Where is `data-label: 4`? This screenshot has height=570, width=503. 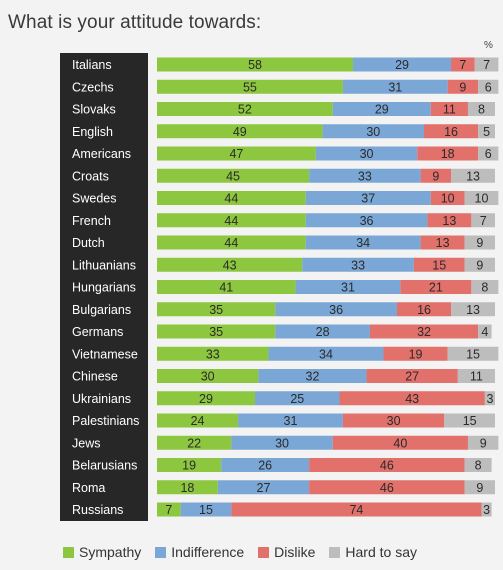 data-label: 4 is located at coordinates (484, 332).